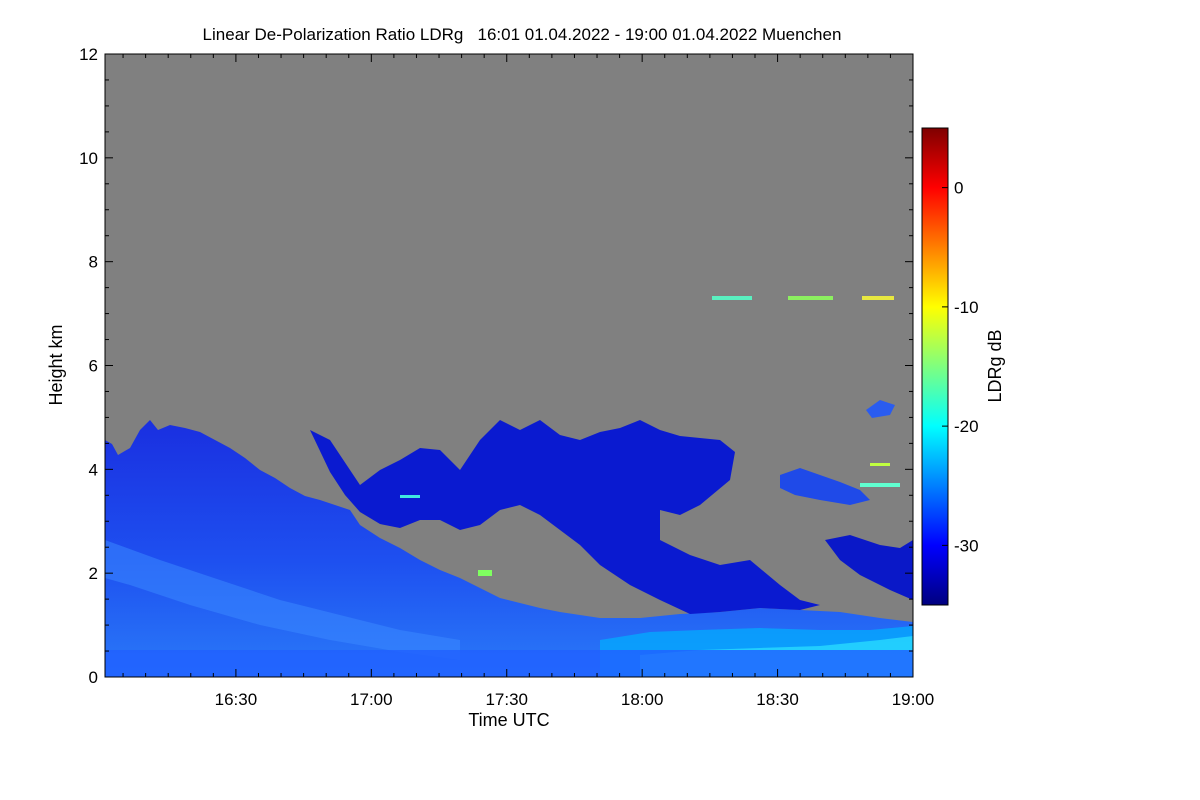 This screenshot has width=1200, height=800. Describe the element at coordinates (869, 567) in the screenshot. I see `cirrus-fall-streaks-right` at that location.